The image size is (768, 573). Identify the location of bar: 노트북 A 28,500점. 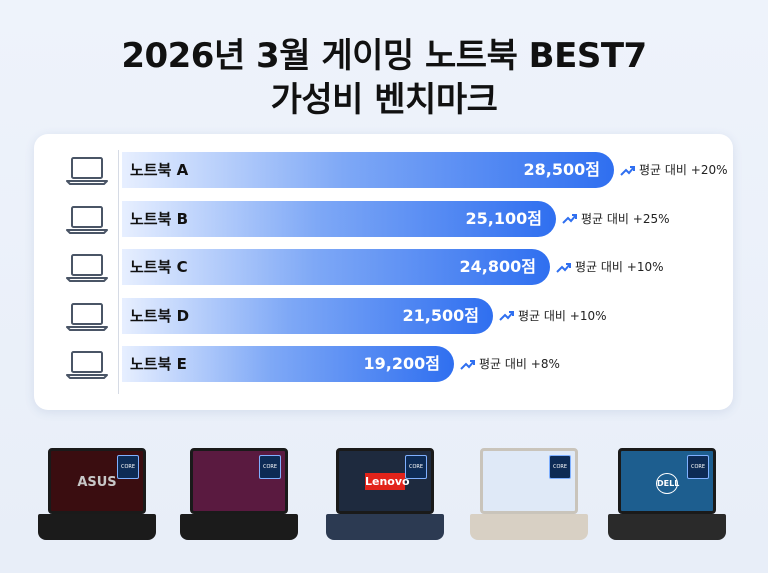
(368, 170).